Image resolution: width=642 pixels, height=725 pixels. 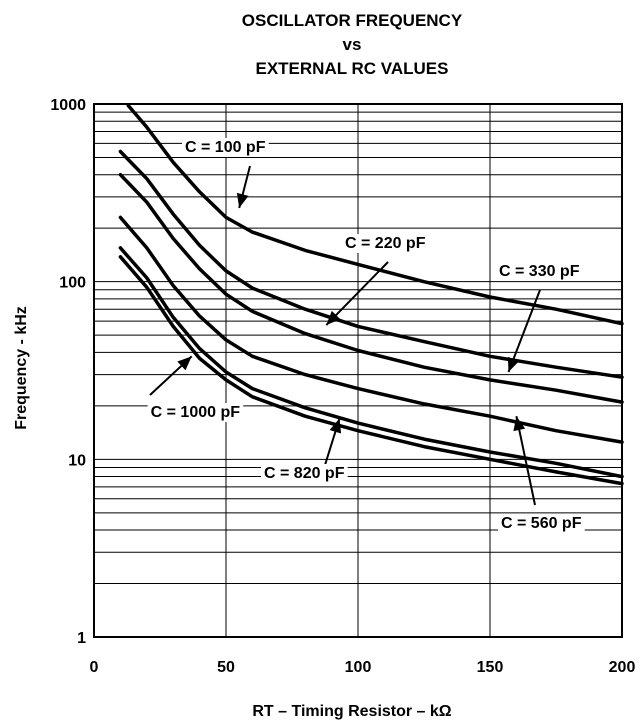 I want to click on x-tick-label: 100, so click(x=358, y=667).